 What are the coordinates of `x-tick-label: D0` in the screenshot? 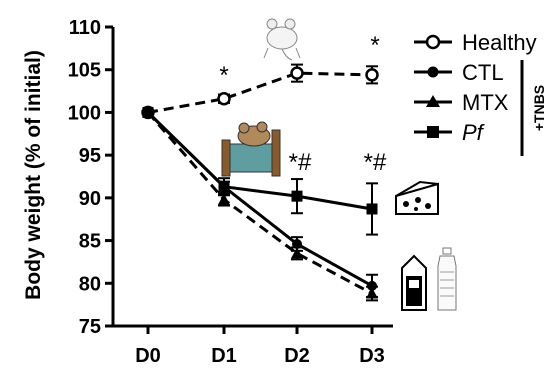 It's located at (148, 356).